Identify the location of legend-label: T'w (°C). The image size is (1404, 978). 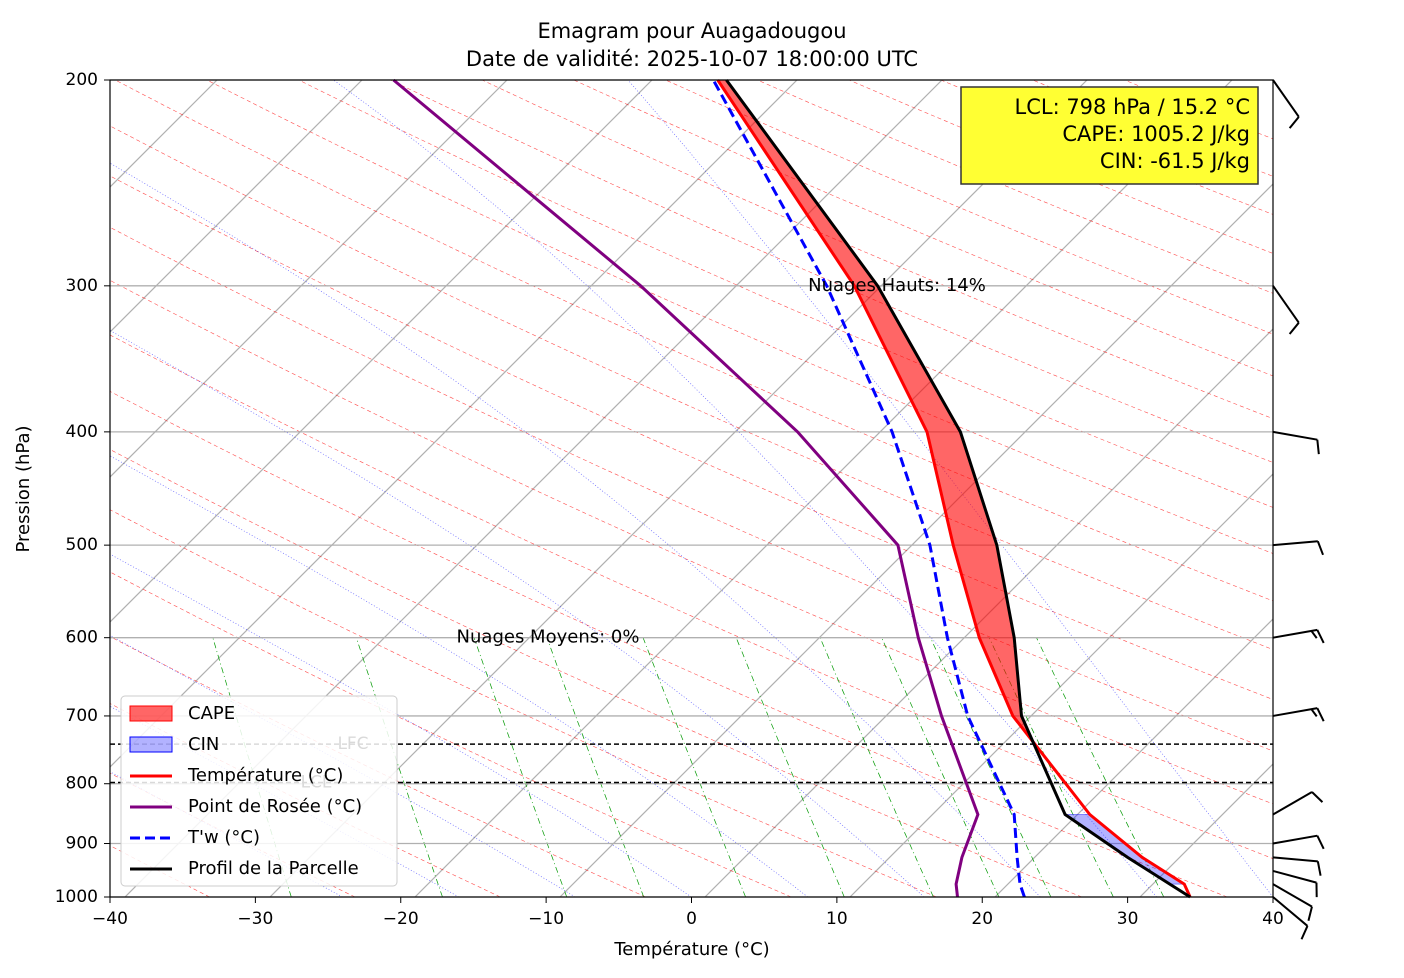
(223, 837).